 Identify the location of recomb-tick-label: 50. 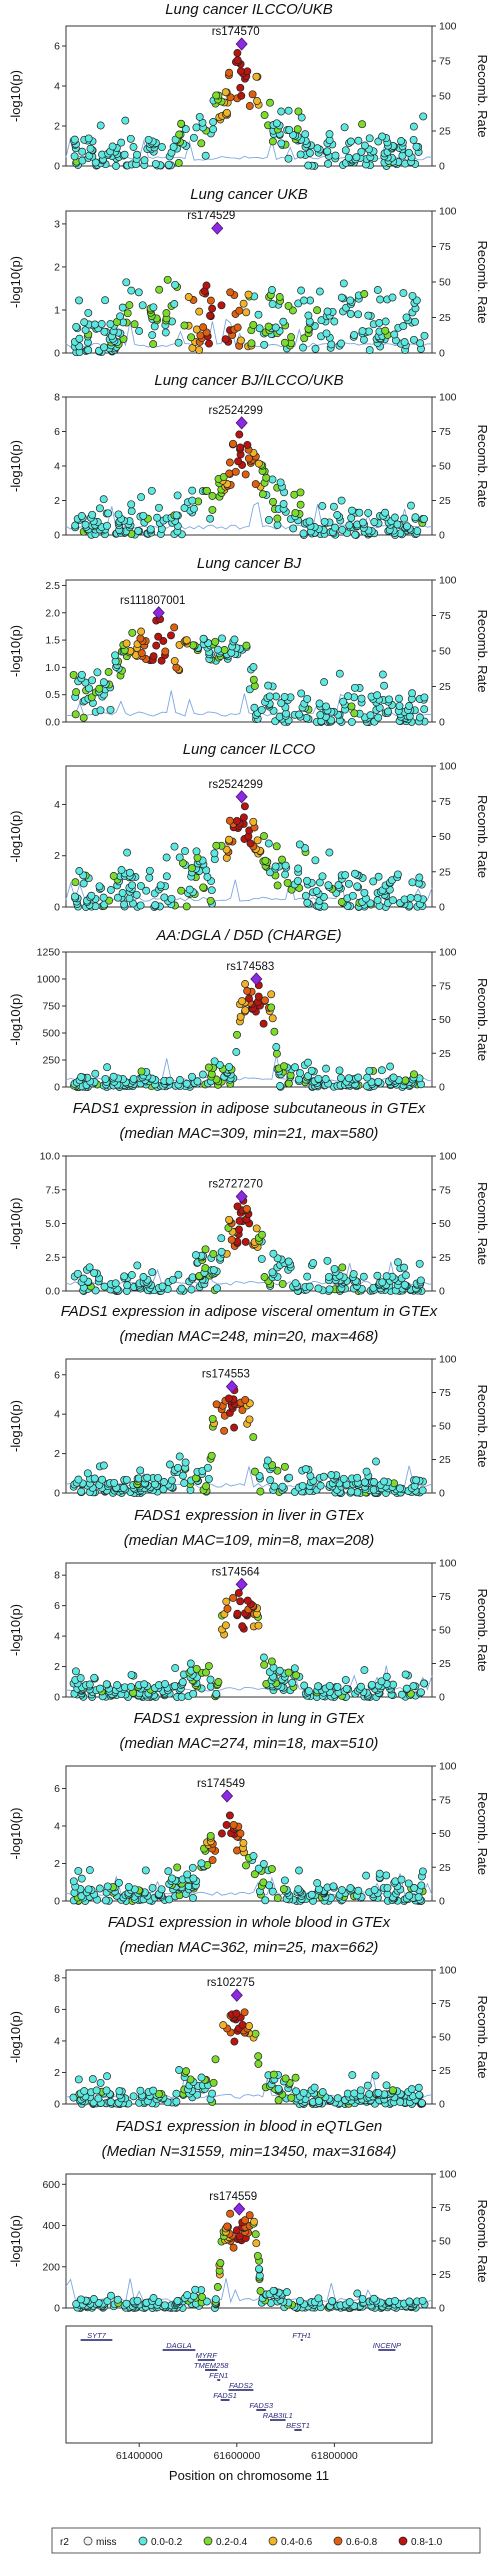
(445, 97).